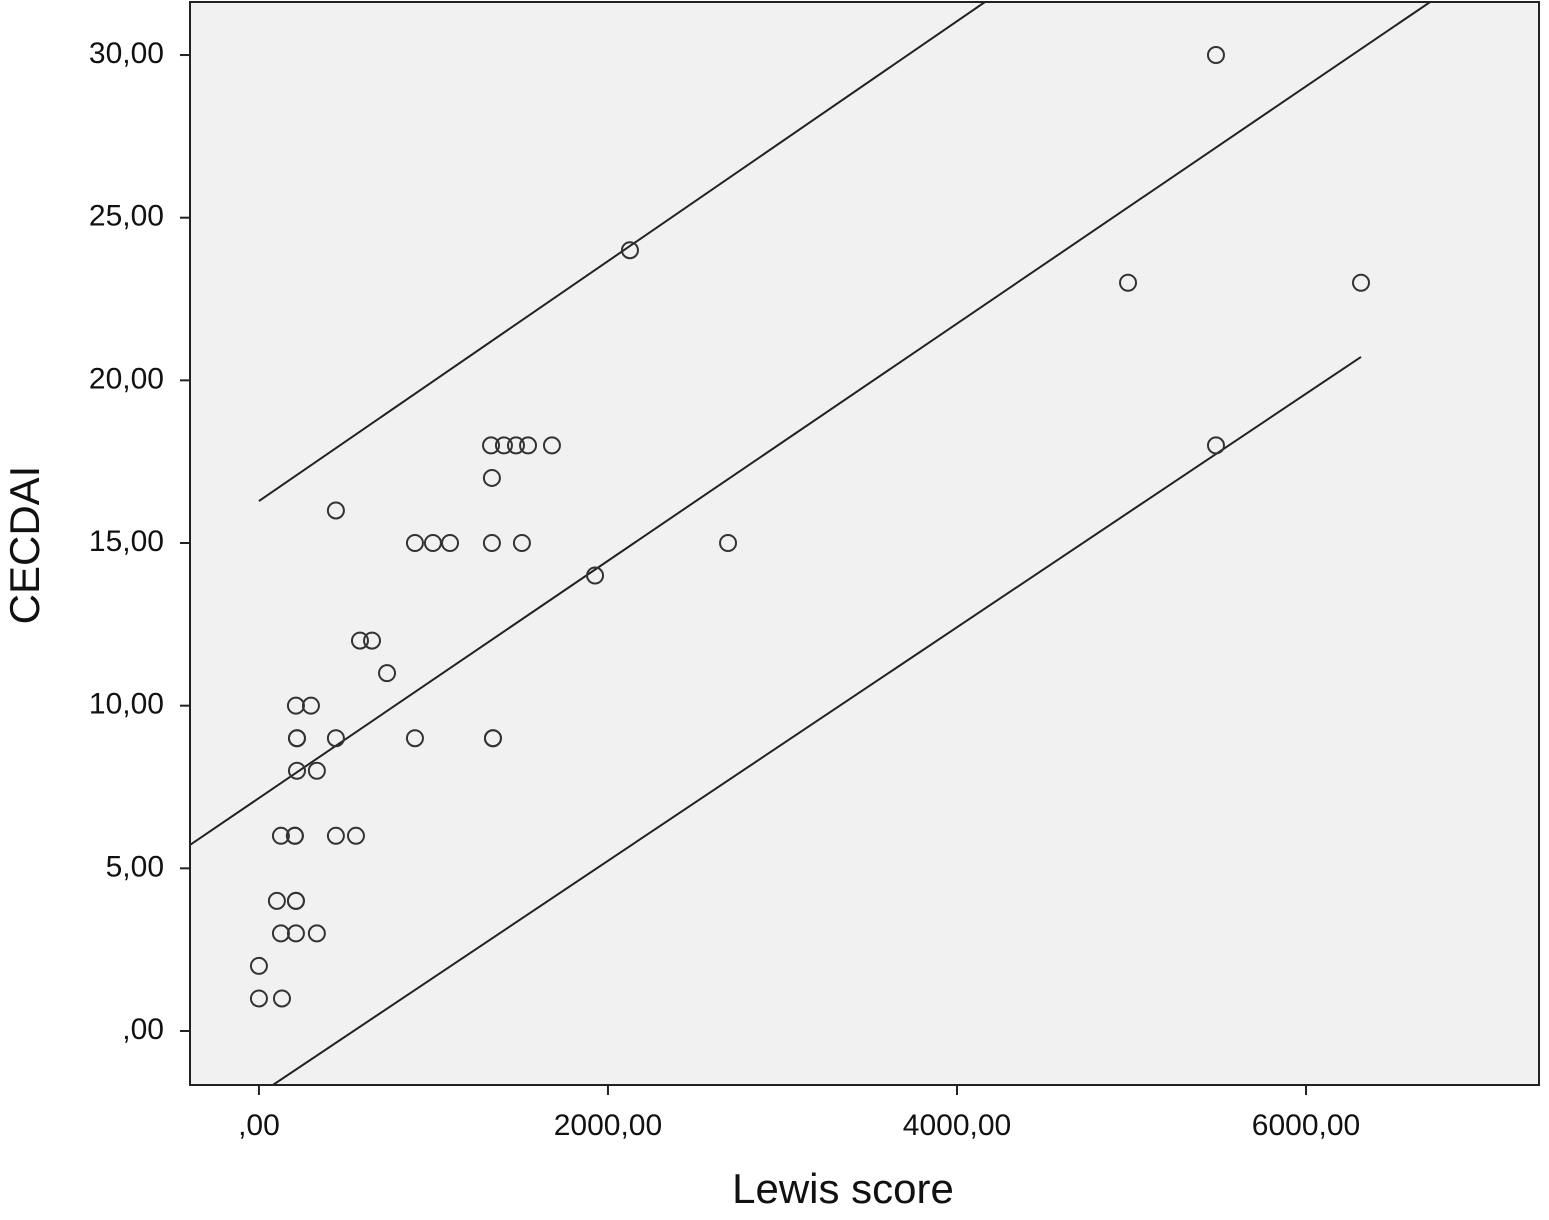 Image resolution: width=1549 pixels, height=1220 pixels. Describe the element at coordinates (126, 541) in the screenshot. I see `y-tick-label: 15,00` at that location.